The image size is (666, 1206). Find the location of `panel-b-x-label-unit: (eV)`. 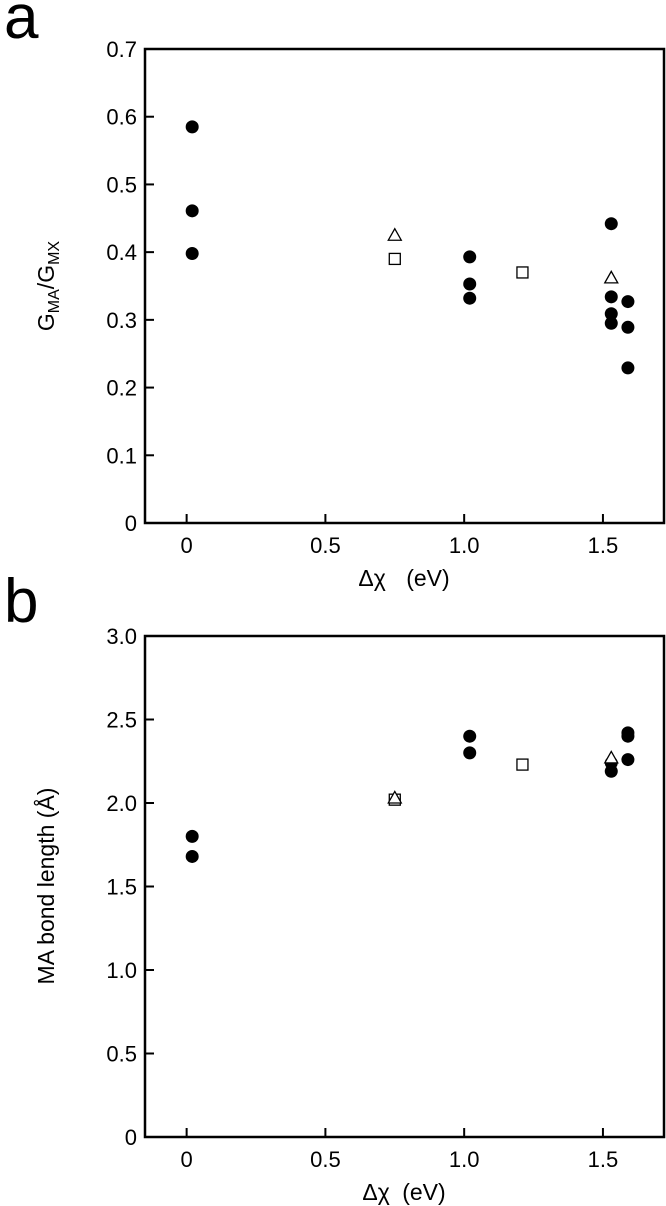

panel-b-x-label-unit: (eV) is located at coordinates (423, 1192).